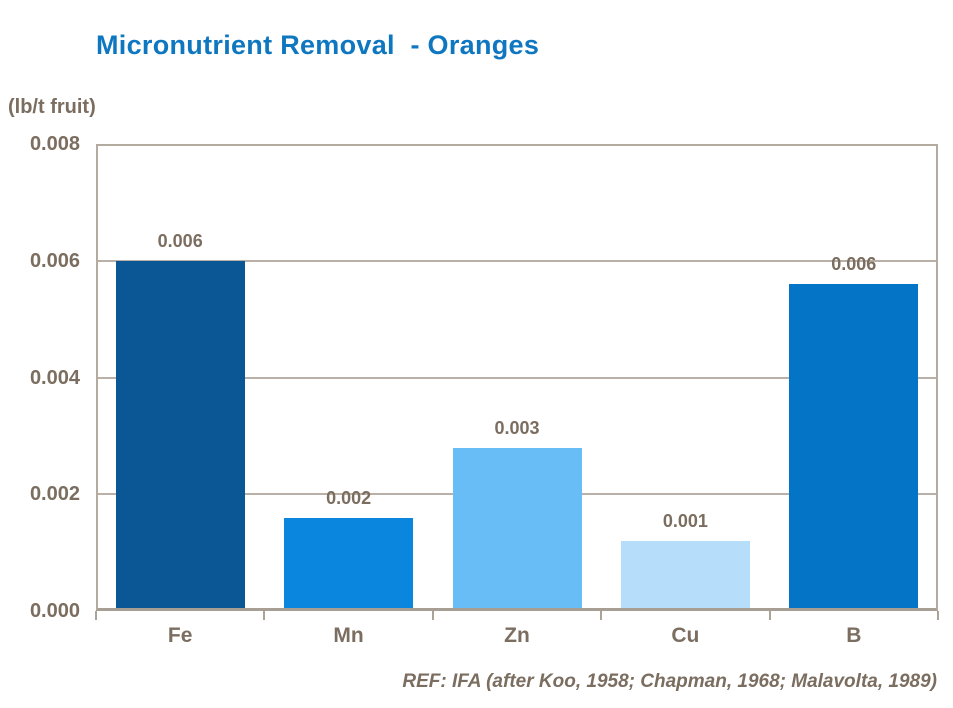 The width and height of the screenshot is (953, 708). I want to click on bar-value-label: 0.001, so click(685, 520).